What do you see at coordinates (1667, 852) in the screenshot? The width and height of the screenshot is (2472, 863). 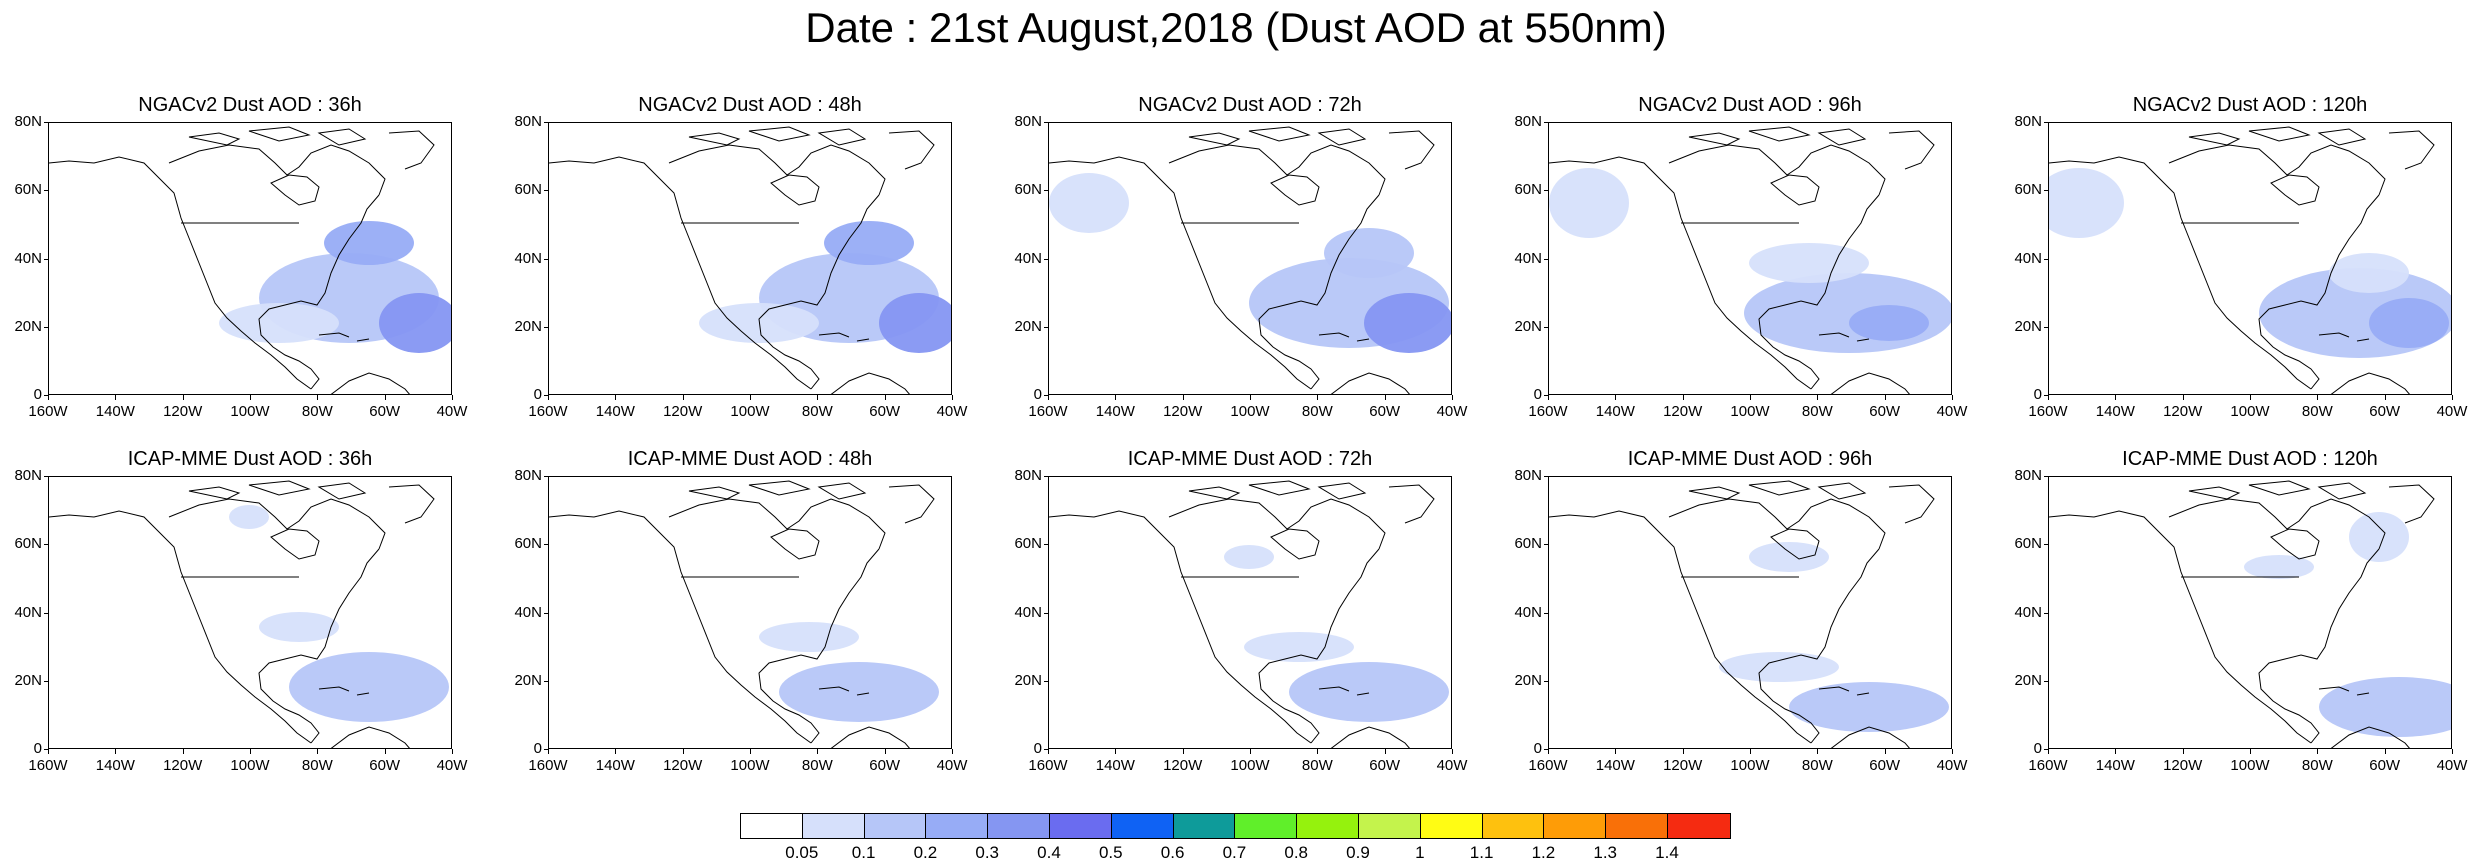 I see `colorbar-label: 1.4` at bounding box center [1667, 852].